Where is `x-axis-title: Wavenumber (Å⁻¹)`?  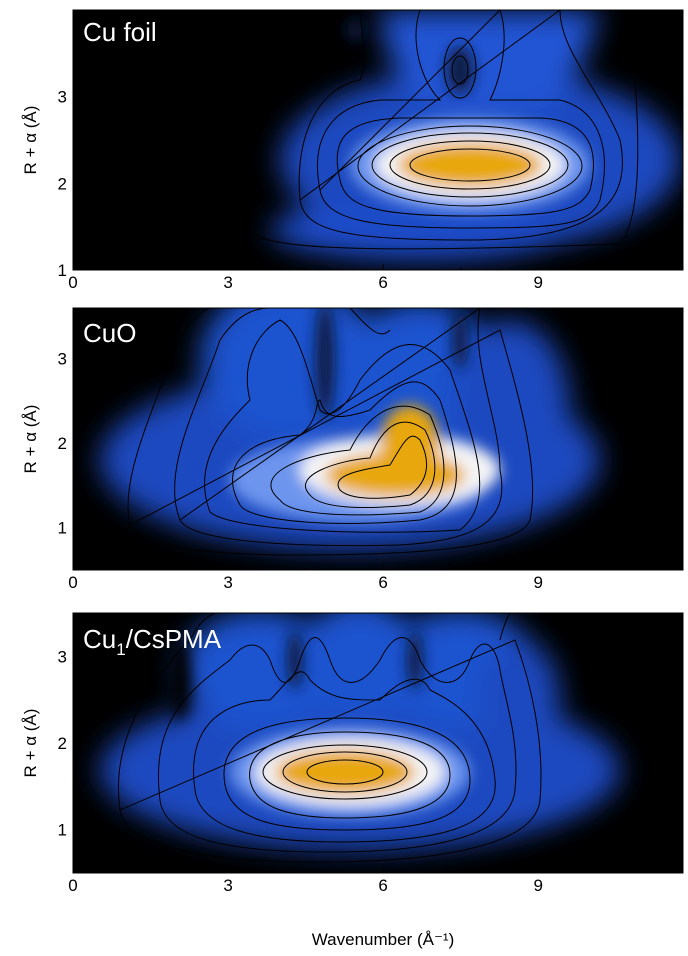
x-axis-title: Wavenumber (Å⁻¹) is located at coordinates (383, 939).